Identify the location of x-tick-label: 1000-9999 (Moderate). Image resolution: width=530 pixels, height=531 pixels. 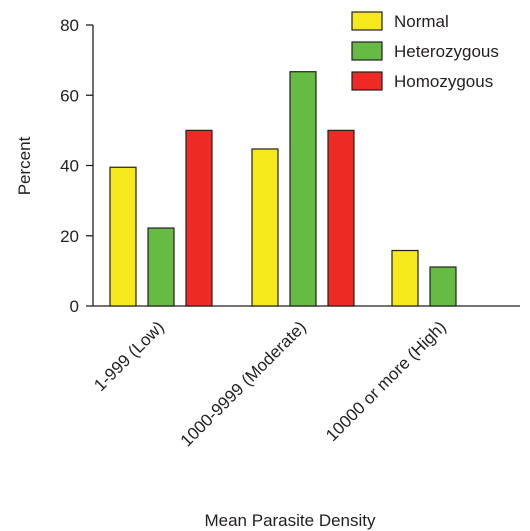
(243, 383).